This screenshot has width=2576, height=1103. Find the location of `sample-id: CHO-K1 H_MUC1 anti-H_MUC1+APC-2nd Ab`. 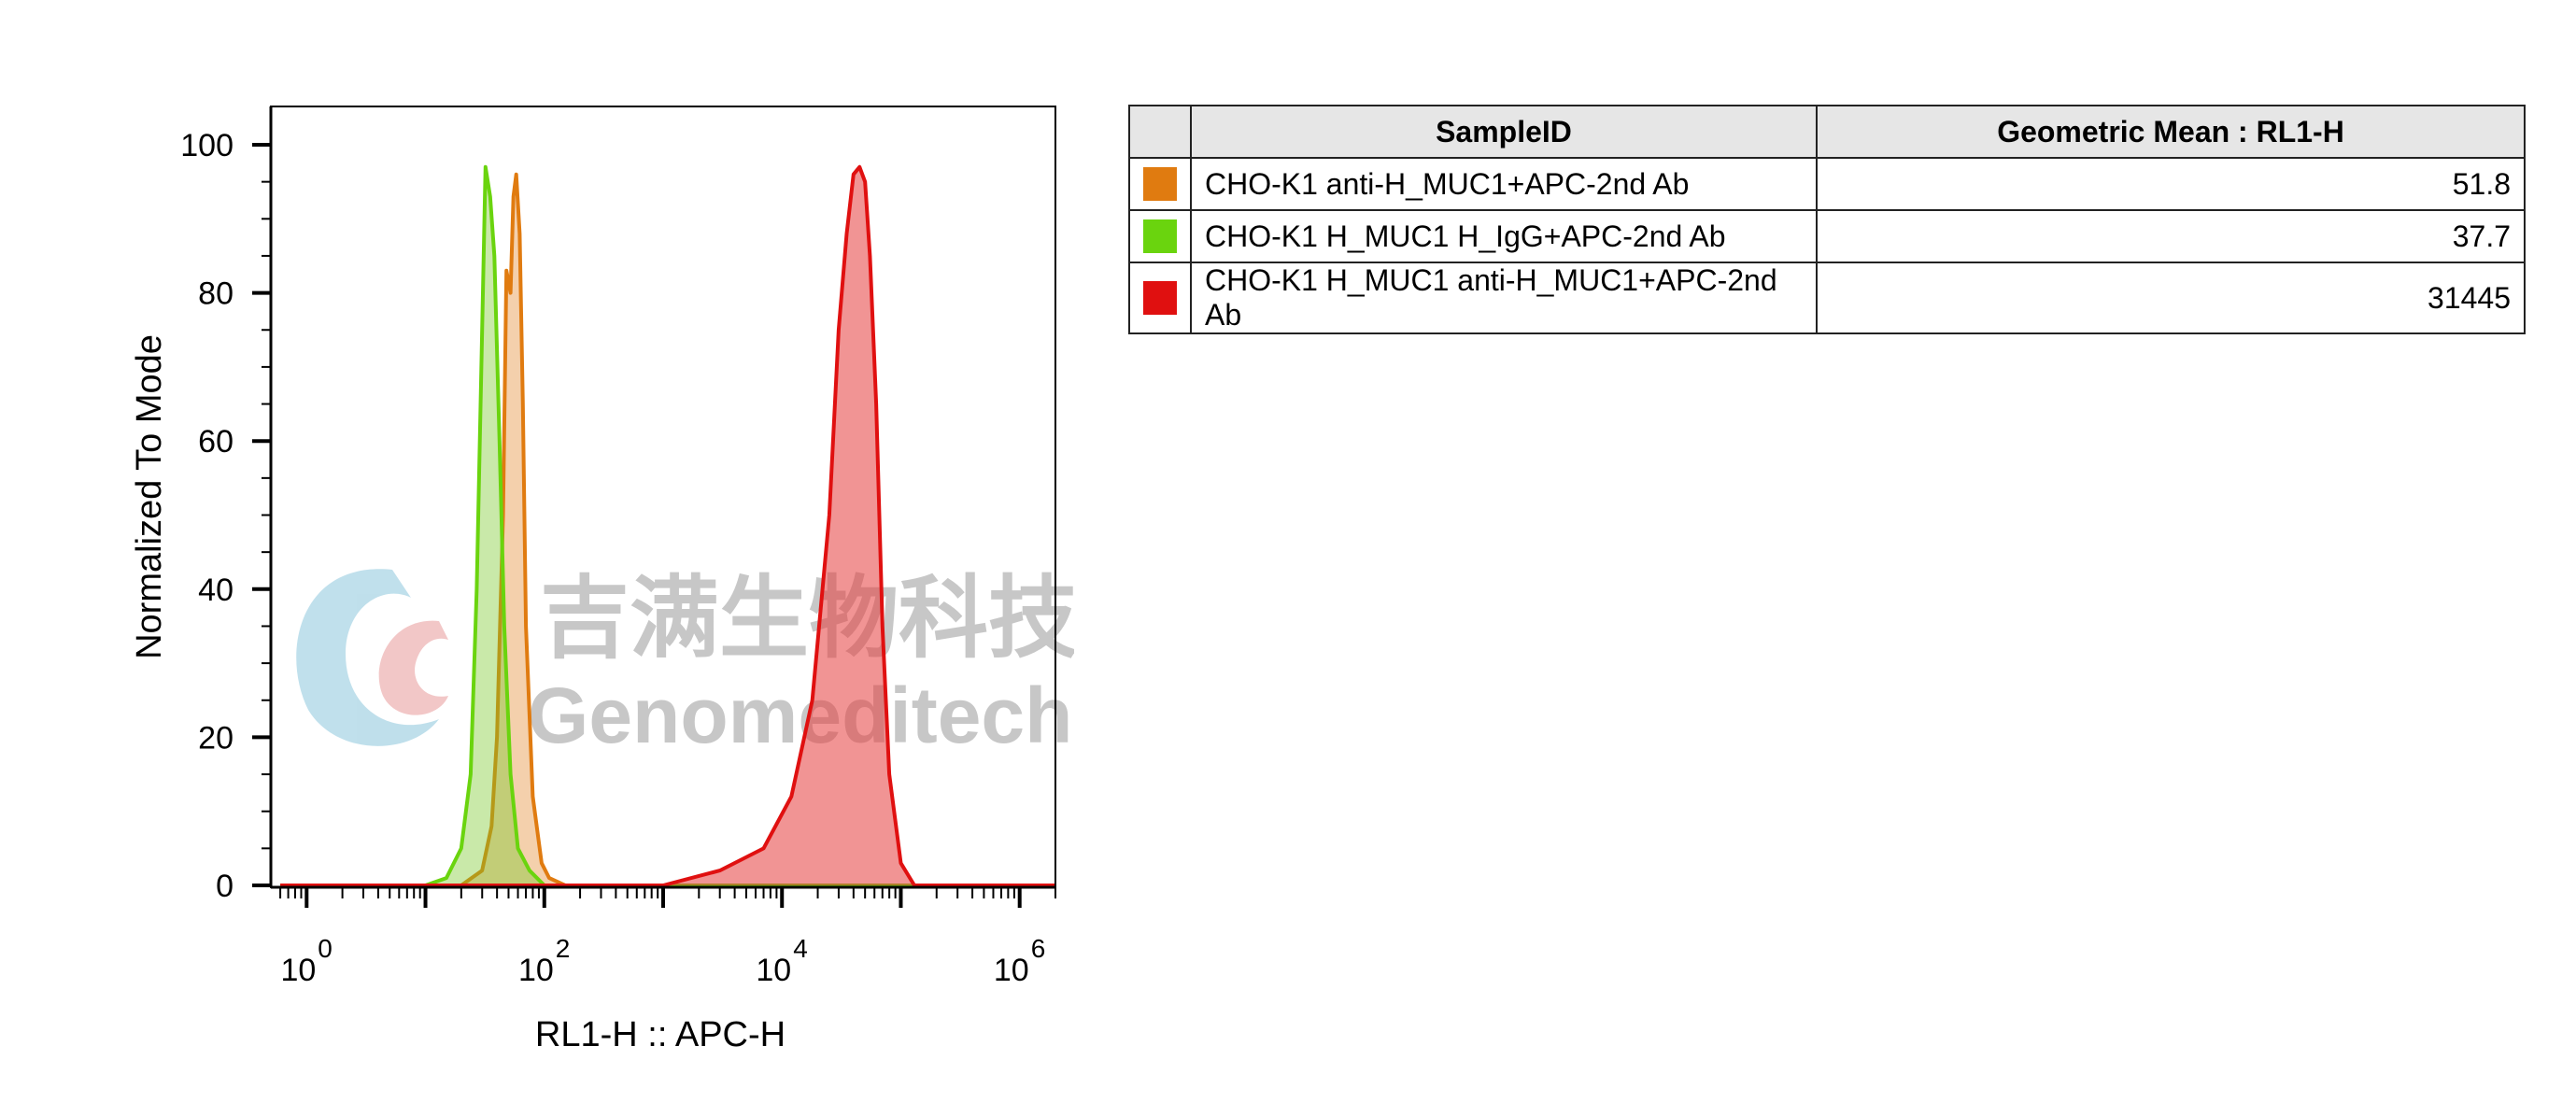

sample-id: CHO-K1 H_MUC1 anti-H_MUC1+APC-2nd Ab is located at coordinates (1504, 298).